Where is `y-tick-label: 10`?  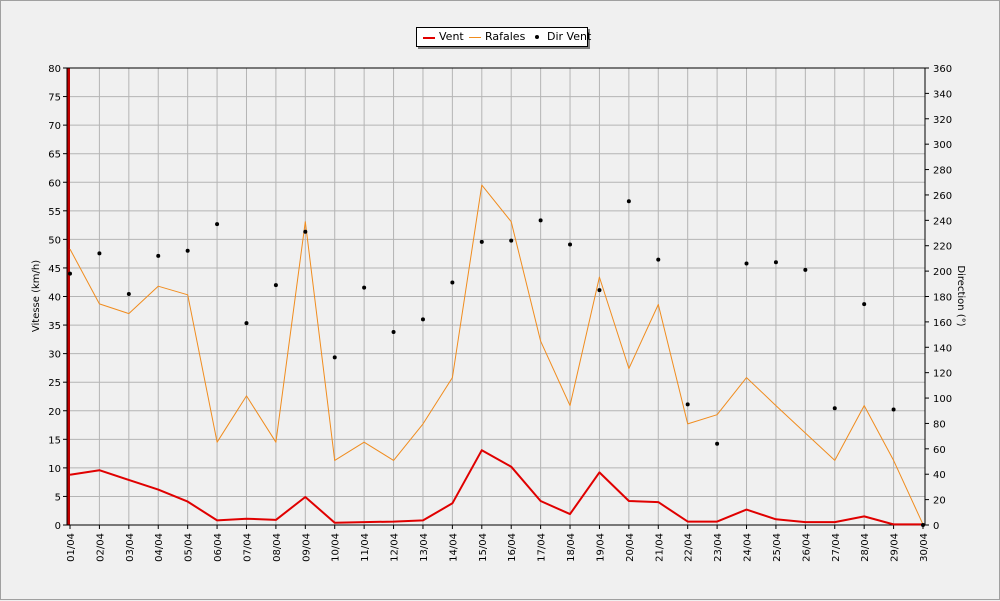 y-tick-label: 10 is located at coordinates (54, 469).